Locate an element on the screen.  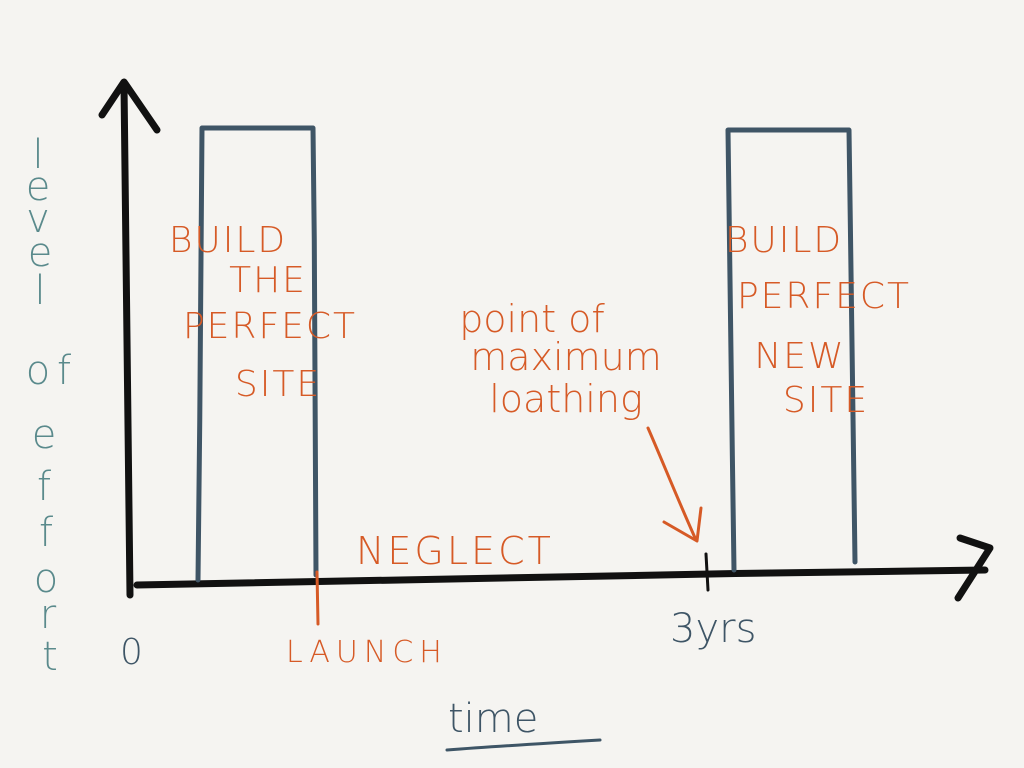
build-bar-label: BUILD THE PERFECT SITE is located at coordinates (263, 312).